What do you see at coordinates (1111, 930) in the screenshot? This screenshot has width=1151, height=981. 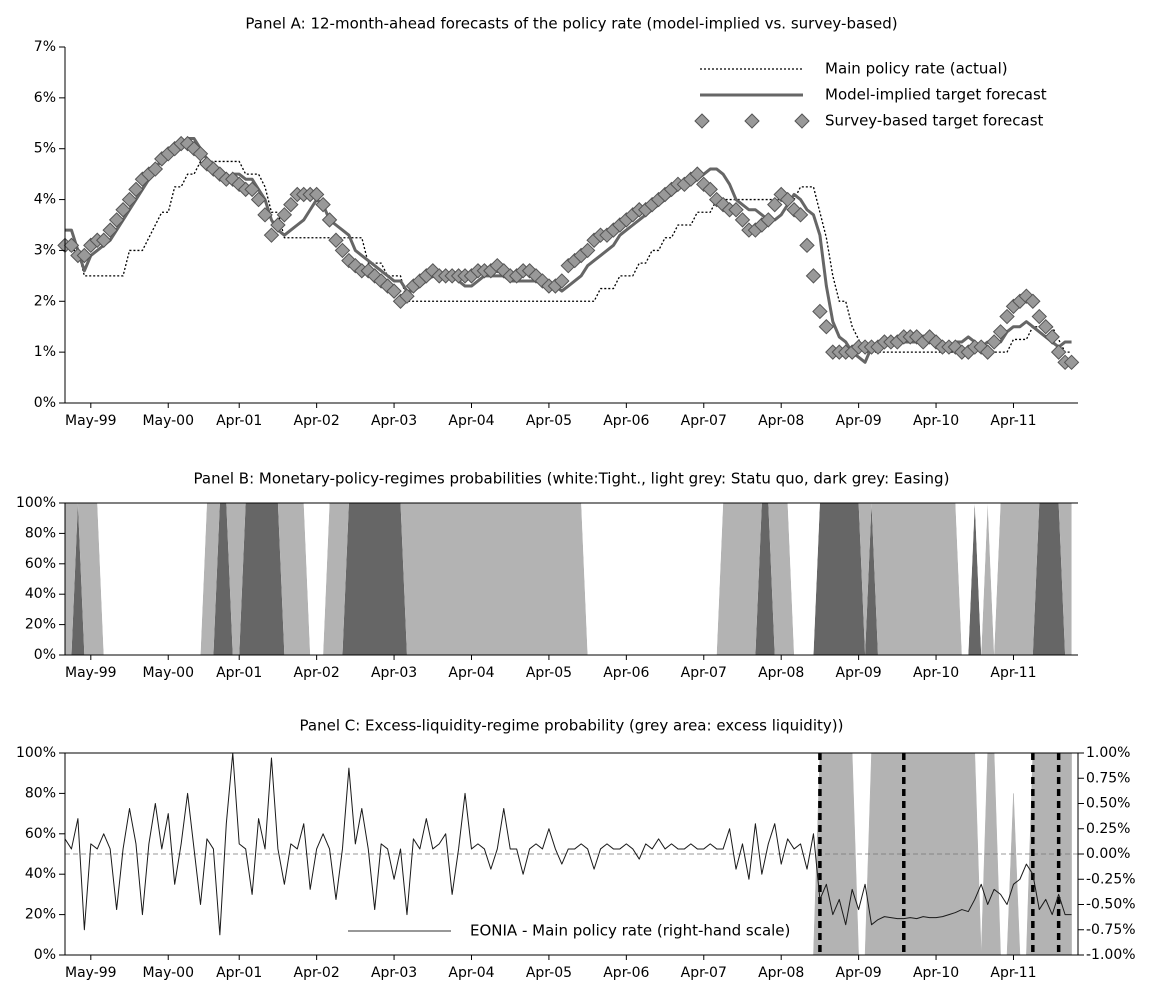 I see `y2-tick-label: -0.75%` at bounding box center [1111, 930].